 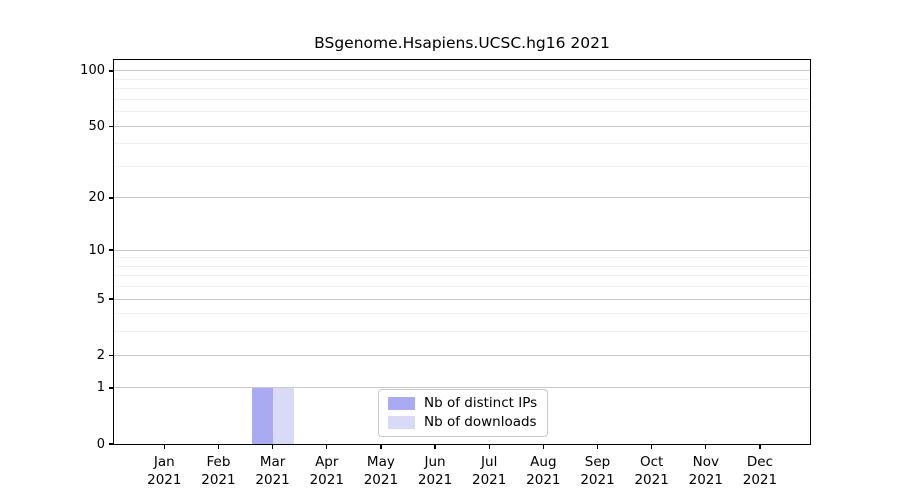 I want to click on y-tick-label-20: 20, so click(x=96, y=198).